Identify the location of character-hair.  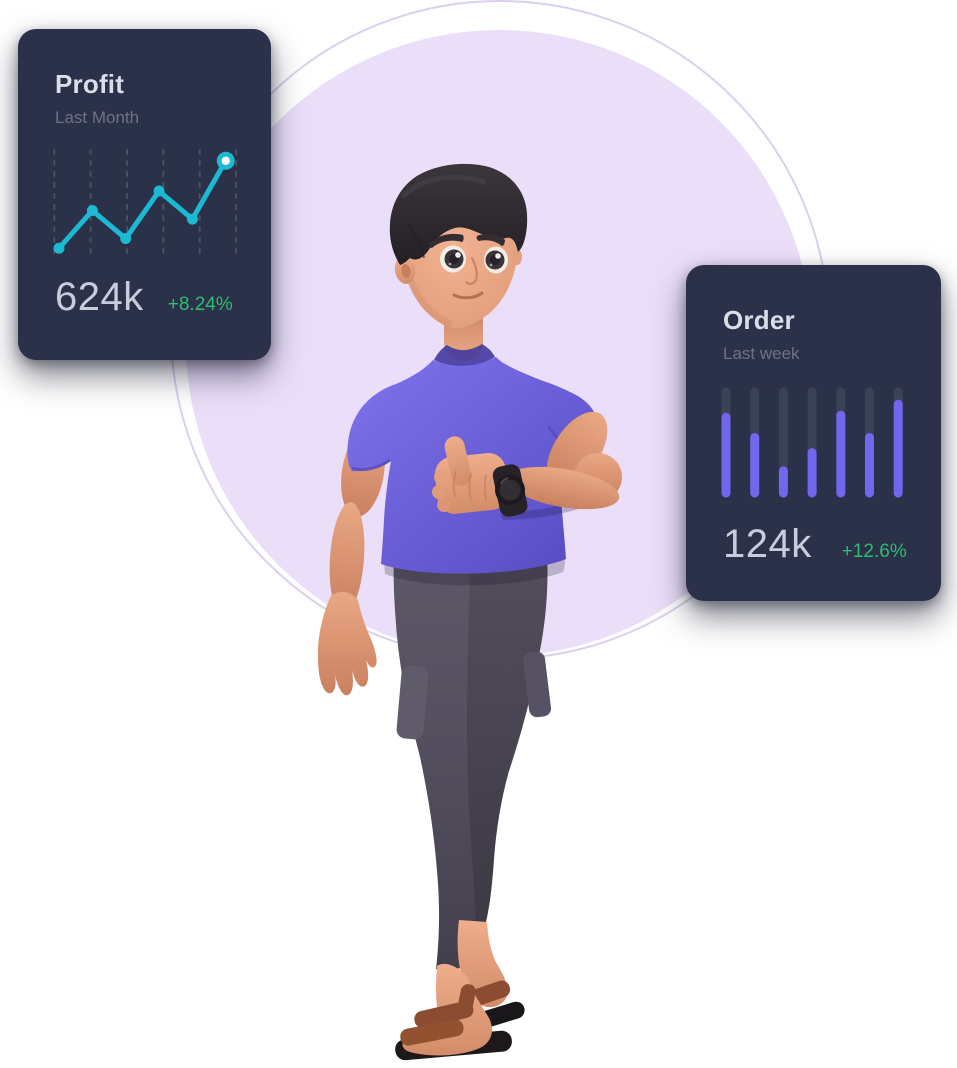
(458, 214).